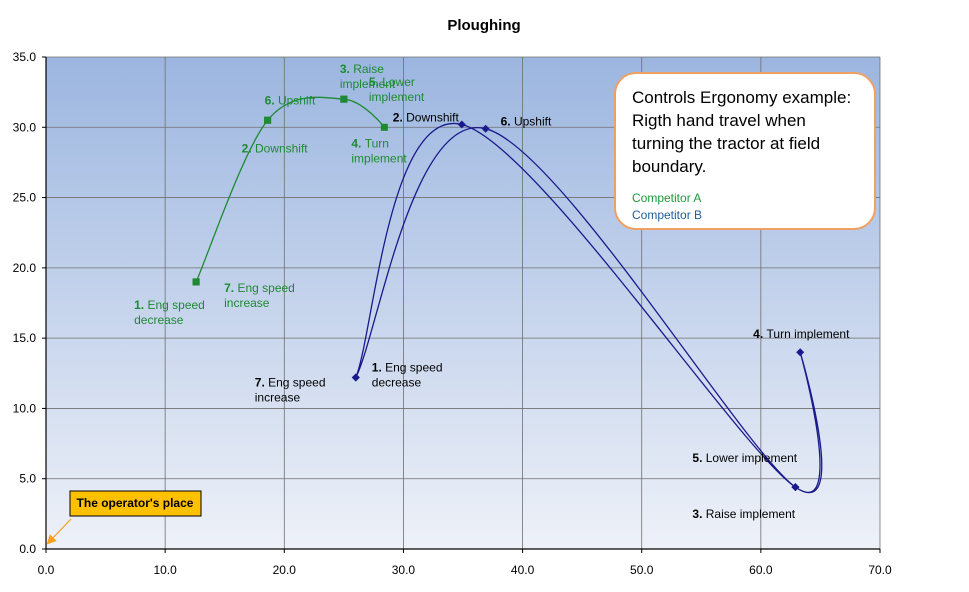 This screenshot has height=592, width=969. Describe the element at coordinates (25, 57) in the screenshot. I see `y-tick-label: 35.0` at that location.